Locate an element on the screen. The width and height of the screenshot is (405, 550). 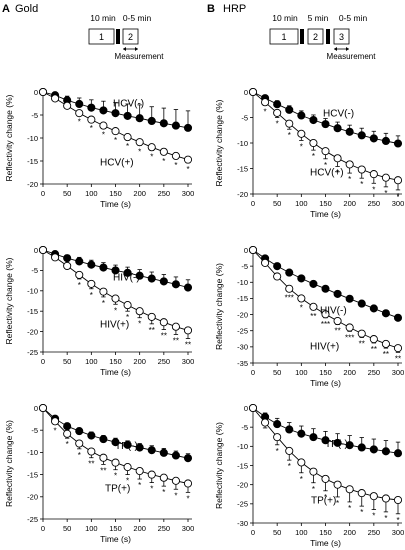
x-tick-label: 300 is located at coordinates (188, 193).